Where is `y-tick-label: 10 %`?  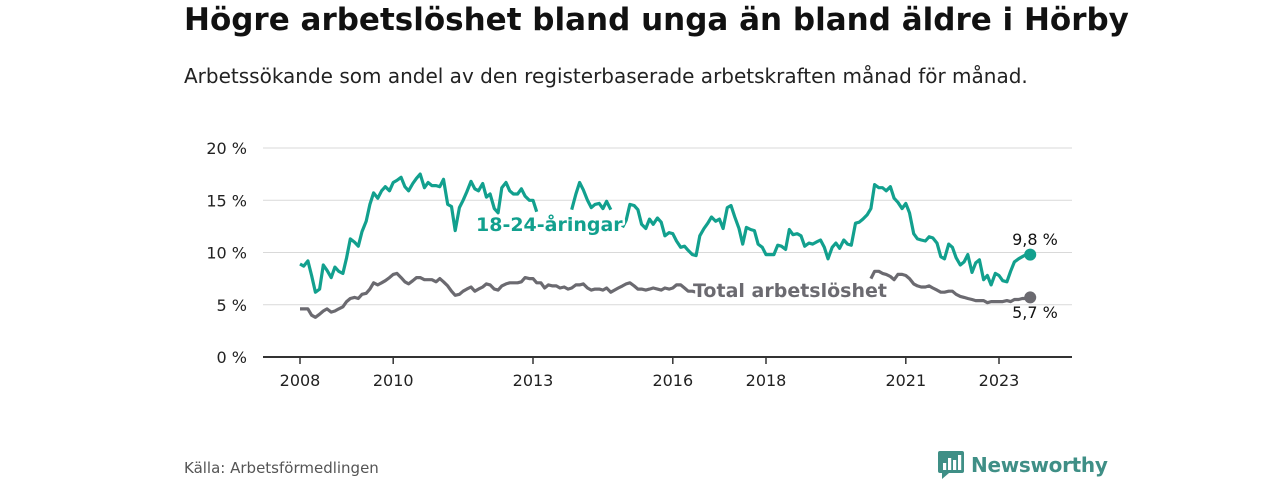 y-tick-label: 10 % is located at coordinates (226, 253).